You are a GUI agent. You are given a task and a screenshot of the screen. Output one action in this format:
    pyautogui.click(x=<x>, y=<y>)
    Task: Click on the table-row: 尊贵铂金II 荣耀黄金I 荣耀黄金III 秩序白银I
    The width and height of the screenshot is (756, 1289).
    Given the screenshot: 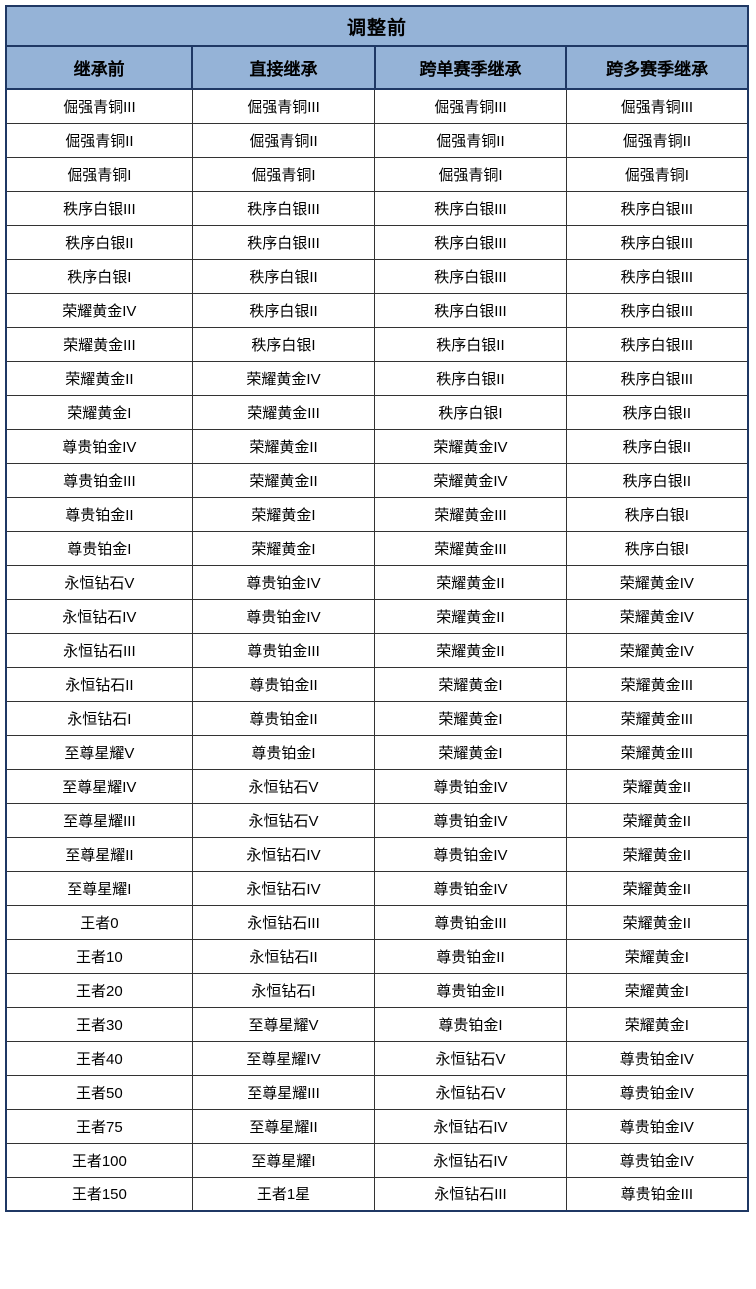 What is the action you would take?
    pyautogui.click(x=377, y=514)
    